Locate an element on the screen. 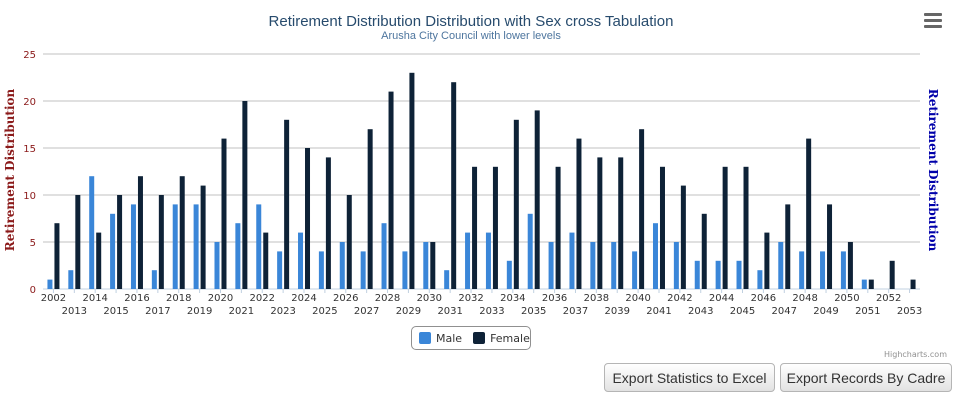  bar-male-2014 is located at coordinates (92, 232).